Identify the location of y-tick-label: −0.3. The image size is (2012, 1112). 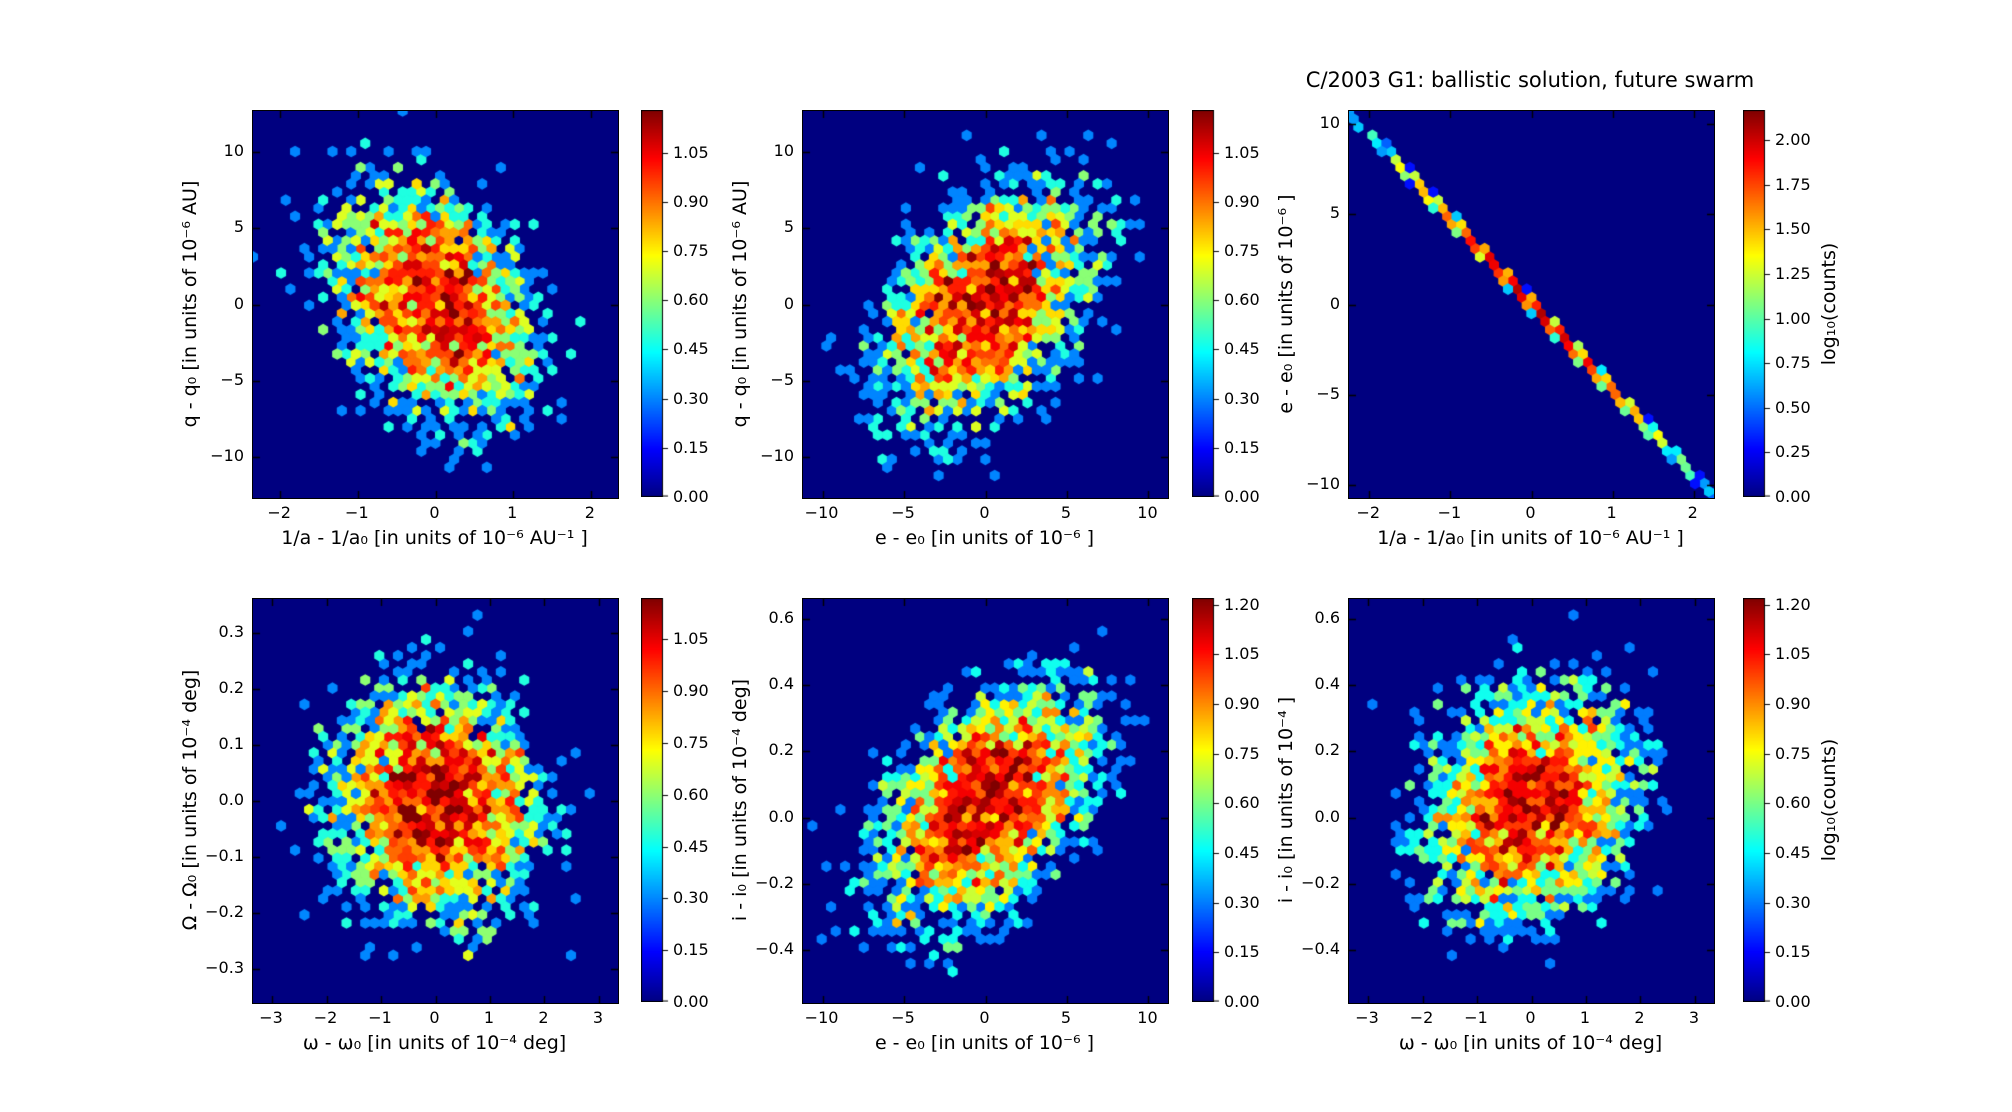
(224, 968).